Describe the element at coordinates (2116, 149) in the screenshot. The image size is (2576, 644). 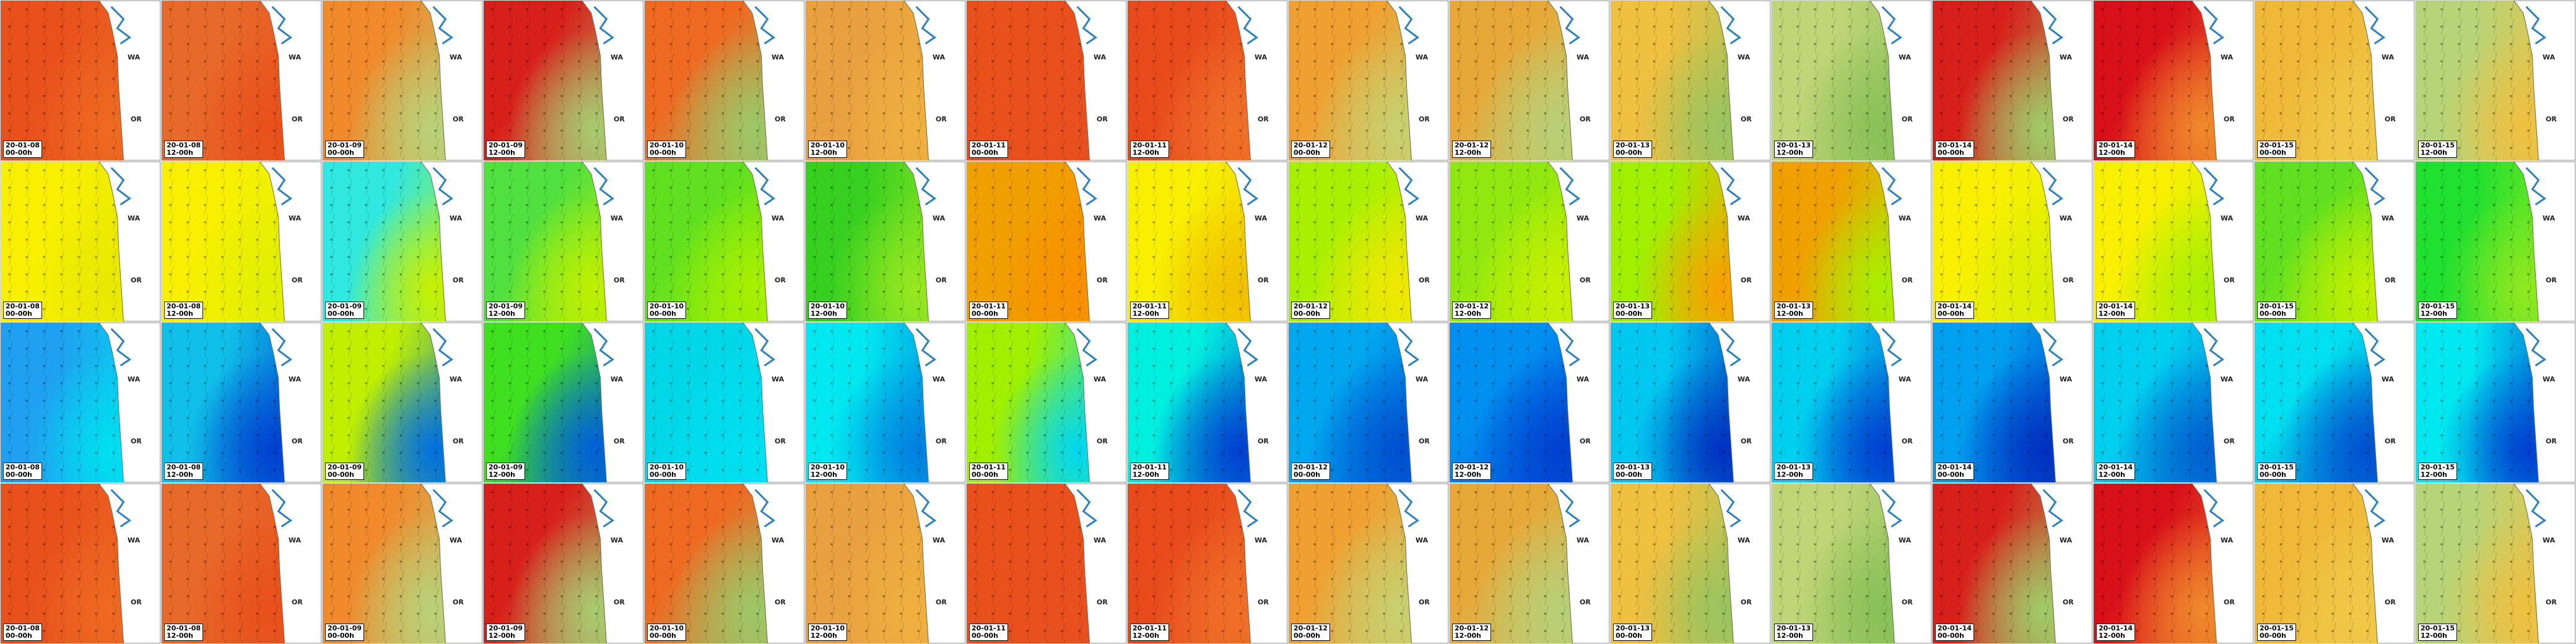
I see `time-stamp: 20-01-14 12-00h` at that location.